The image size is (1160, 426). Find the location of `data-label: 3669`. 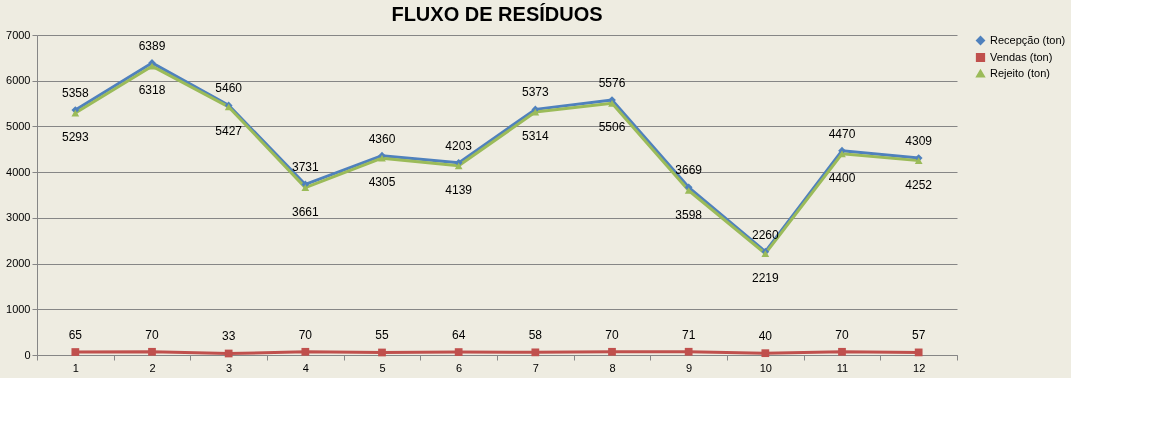

data-label: 3669 is located at coordinates (689, 170).